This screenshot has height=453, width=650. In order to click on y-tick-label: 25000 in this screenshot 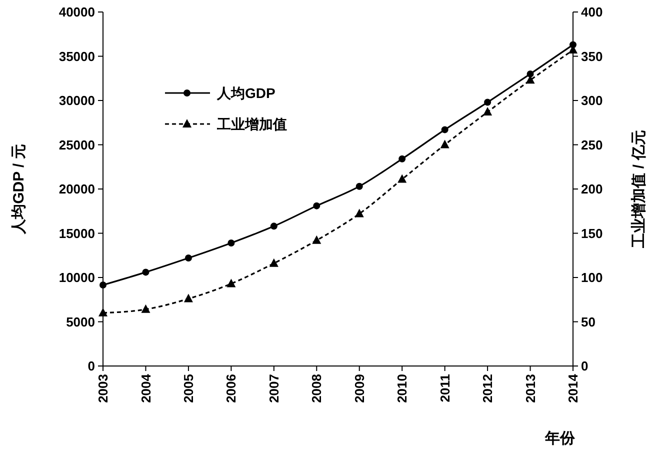, I will do `click(76, 144)`.